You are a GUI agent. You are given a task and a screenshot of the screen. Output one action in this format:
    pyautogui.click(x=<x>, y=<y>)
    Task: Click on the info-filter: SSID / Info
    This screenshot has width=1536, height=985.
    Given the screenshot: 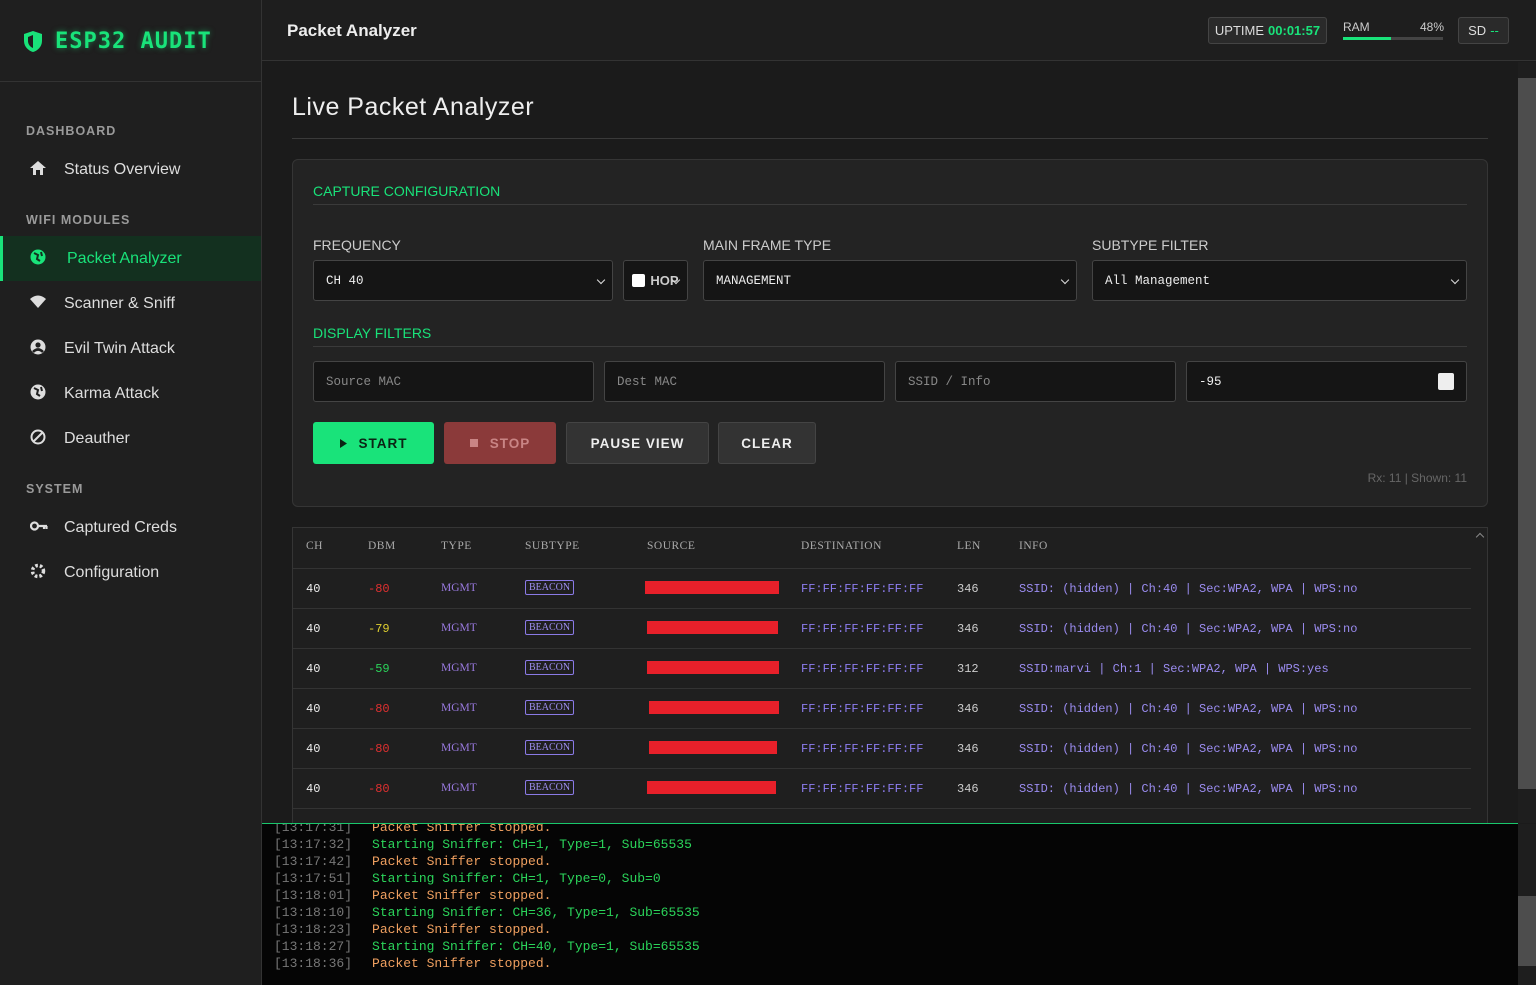 What is the action you would take?
    pyautogui.click(x=1035, y=381)
    